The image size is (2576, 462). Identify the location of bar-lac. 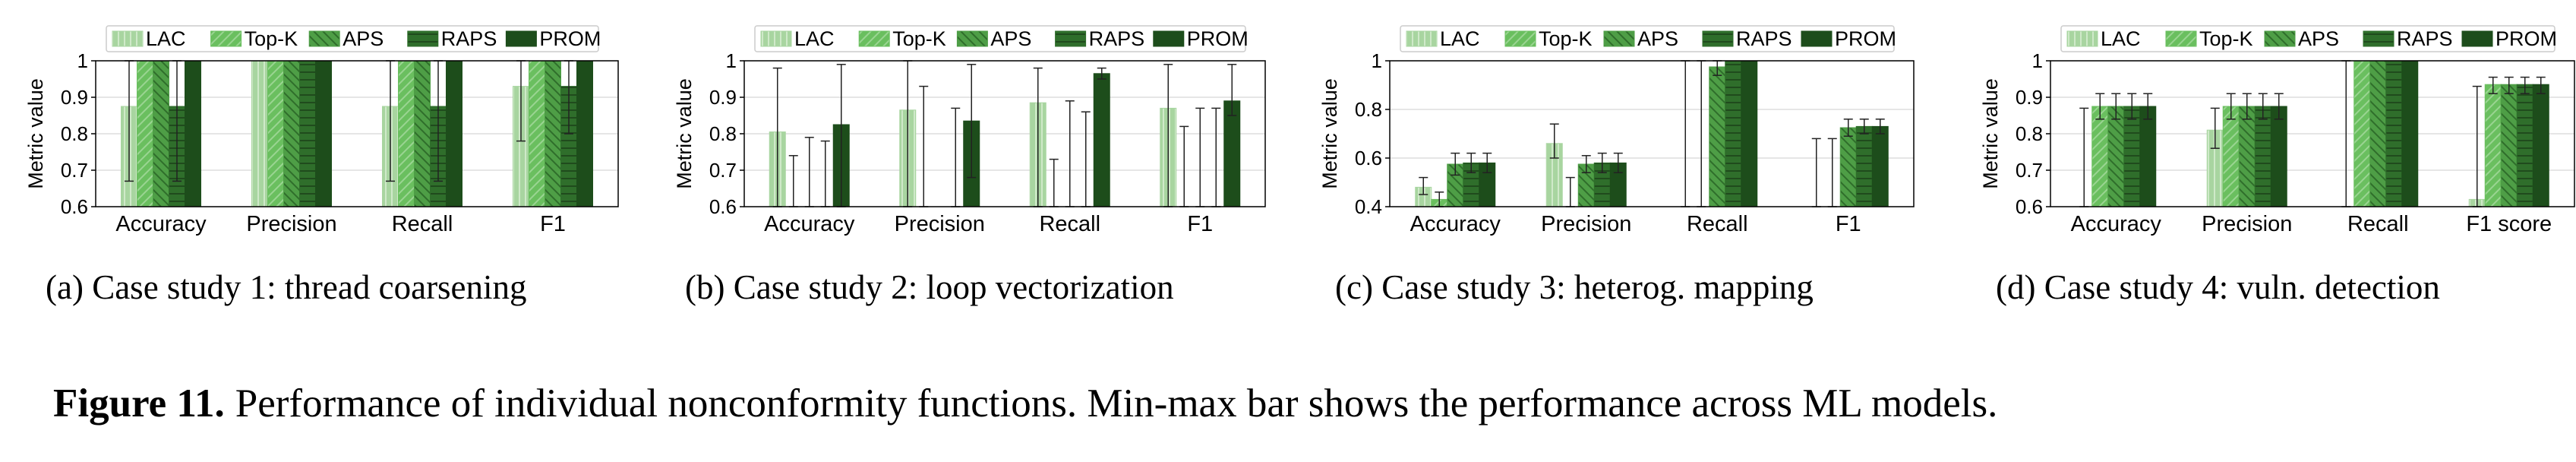
(259, 133).